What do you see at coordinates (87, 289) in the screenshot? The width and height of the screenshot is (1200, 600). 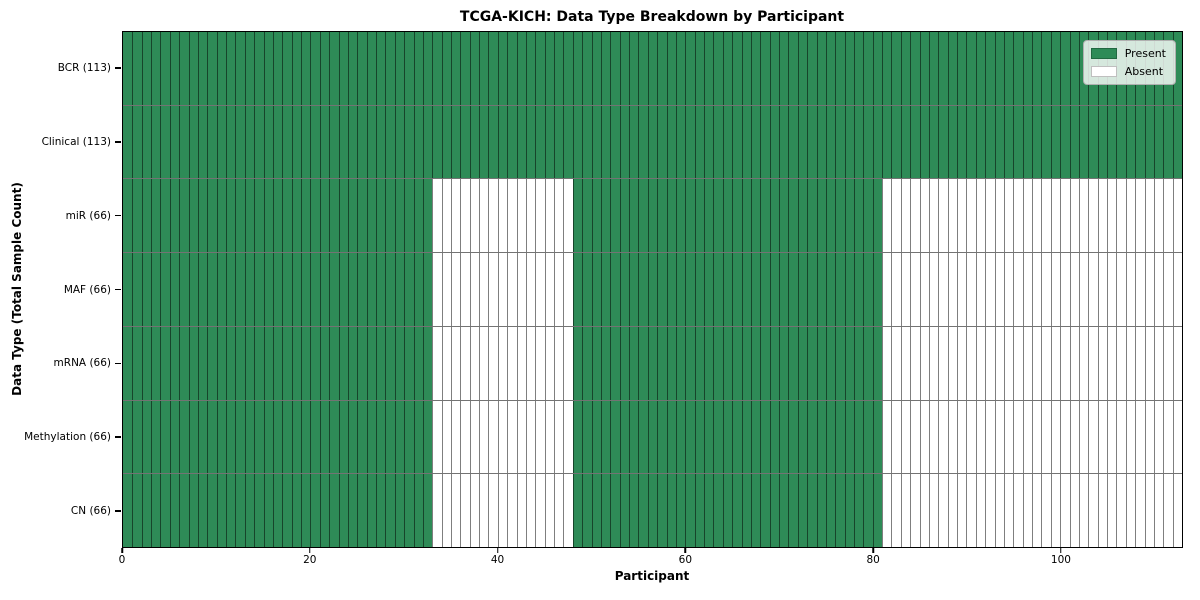 I see `y-tick-label-MAF: MAF (66)` at bounding box center [87, 289].